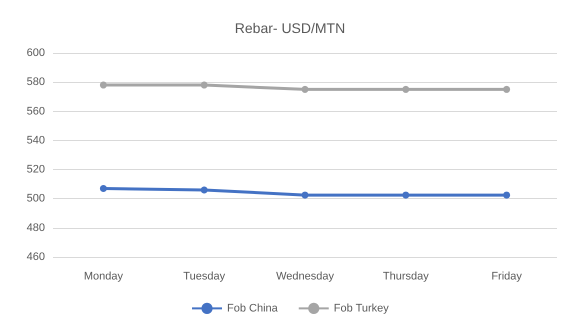 Image resolution: width=580 pixels, height=333 pixels. What do you see at coordinates (253, 308) in the screenshot?
I see `legend-label: Fob China` at bounding box center [253, 308].